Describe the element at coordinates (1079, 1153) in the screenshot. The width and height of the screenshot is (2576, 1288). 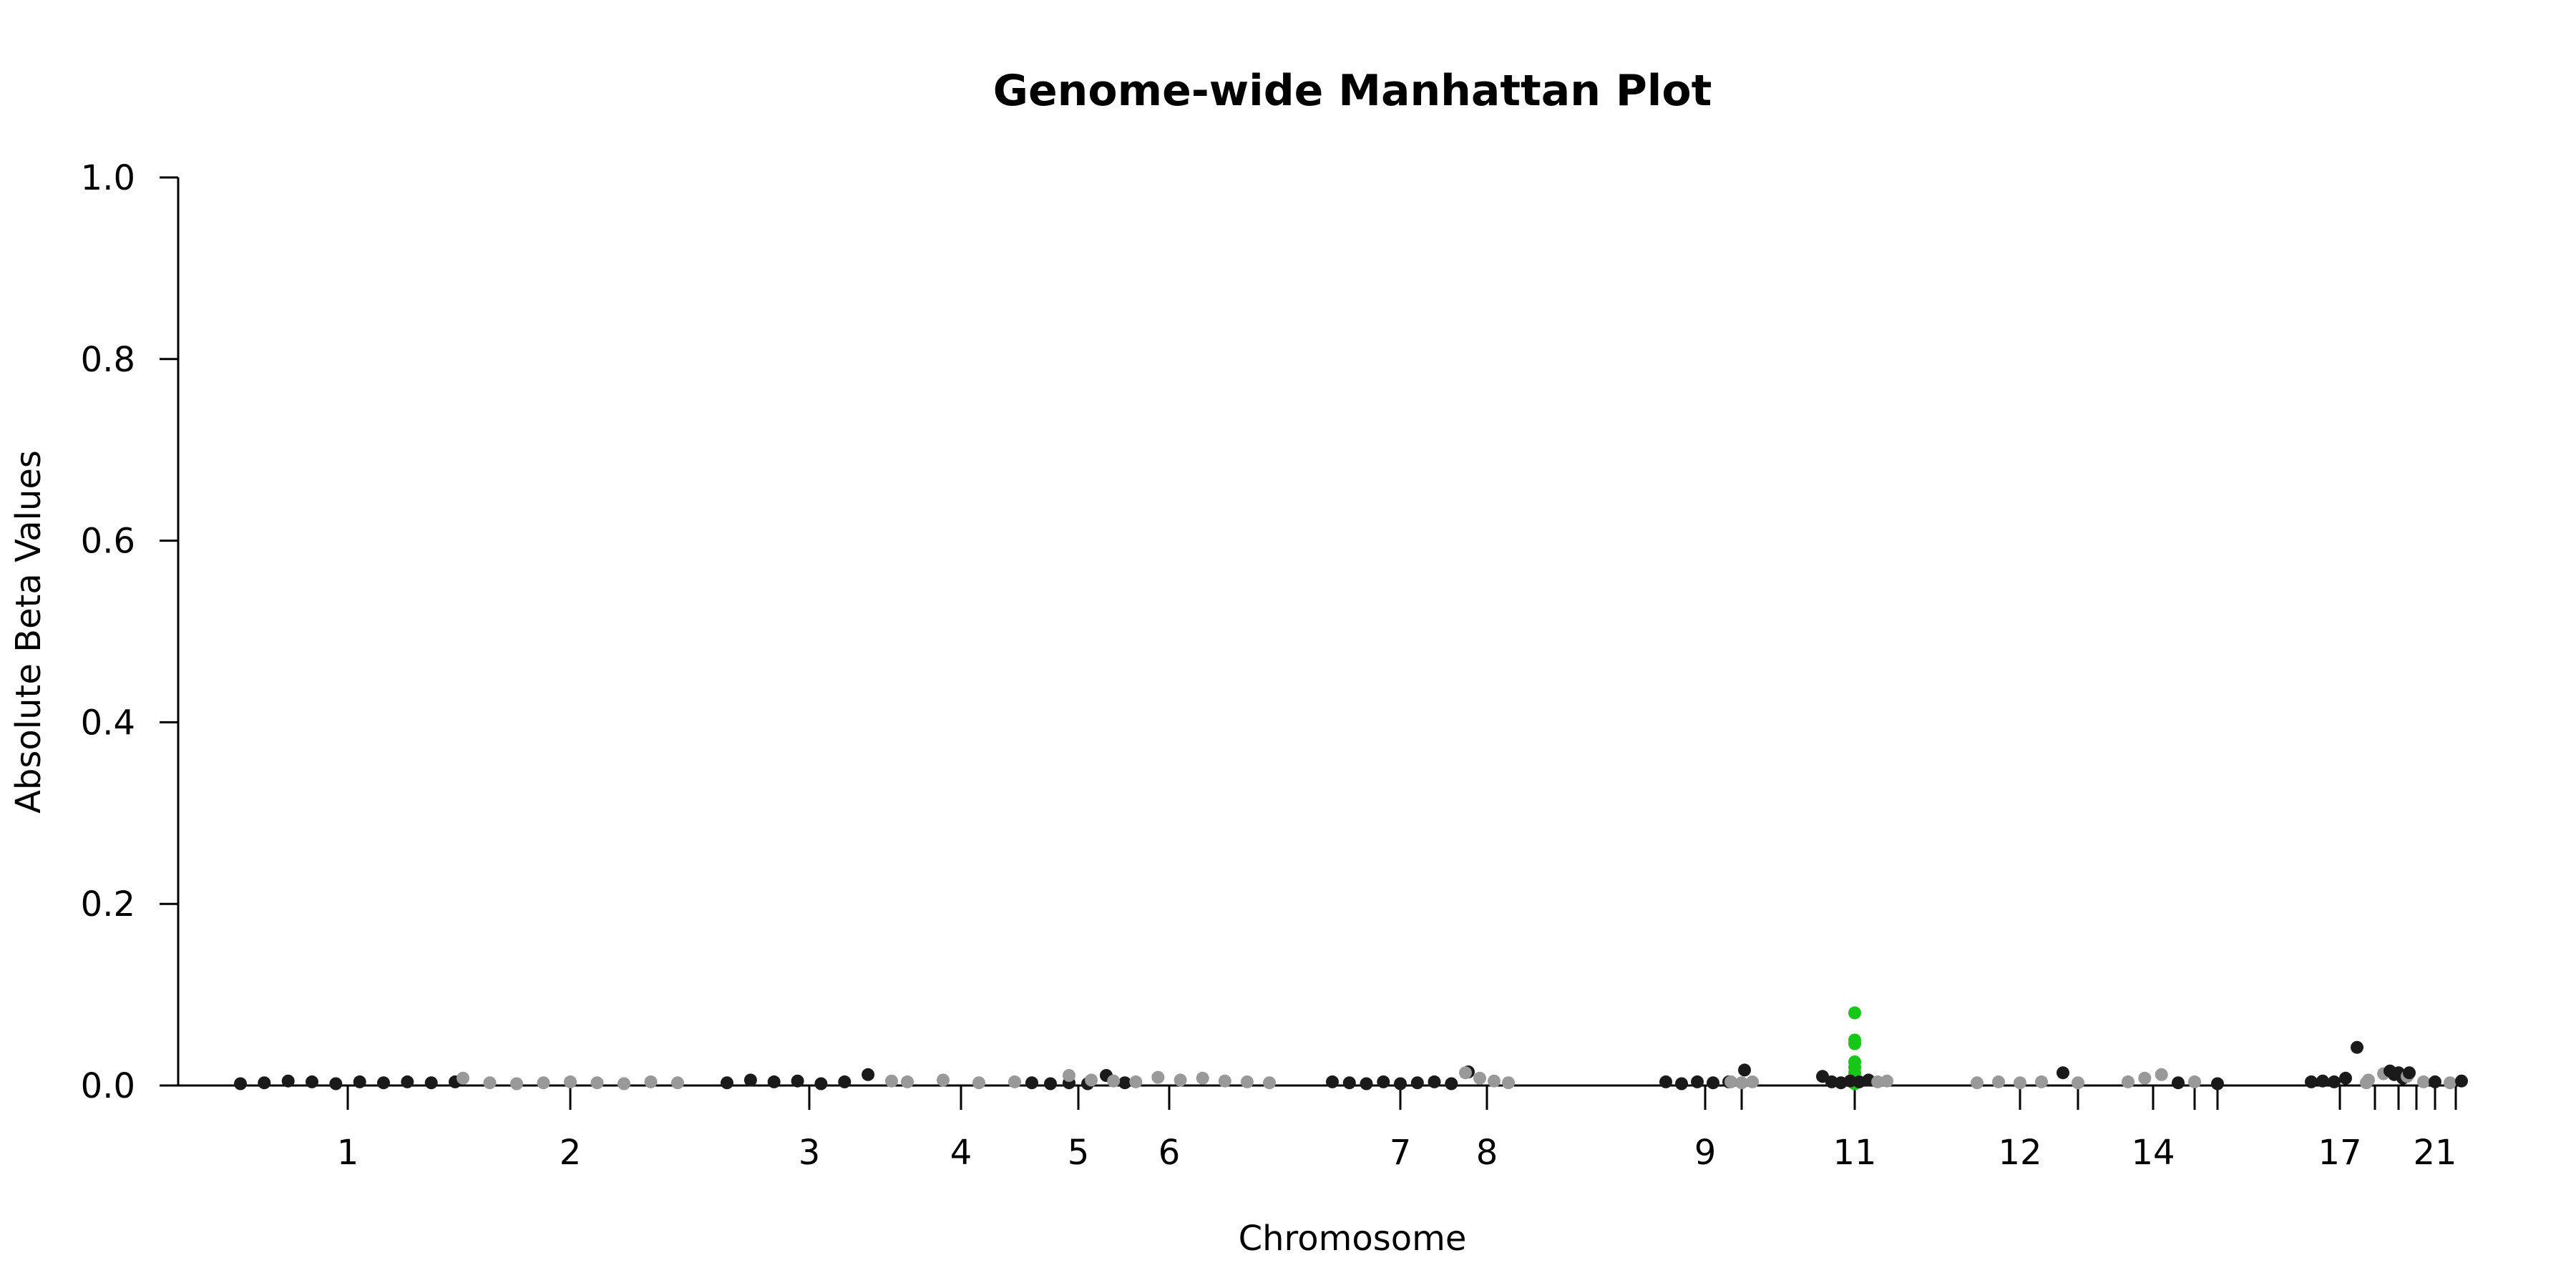
I see `x-tick-label: 5` at that location.